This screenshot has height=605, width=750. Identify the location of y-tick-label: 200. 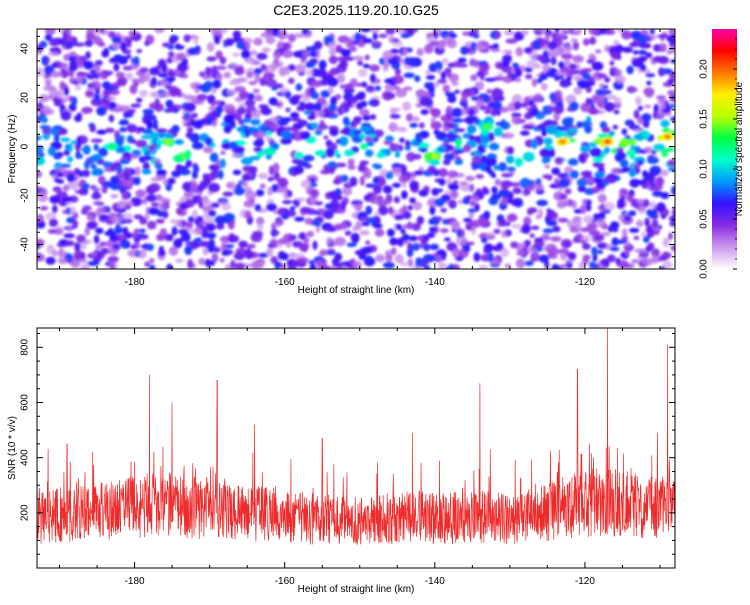
(25, 512).